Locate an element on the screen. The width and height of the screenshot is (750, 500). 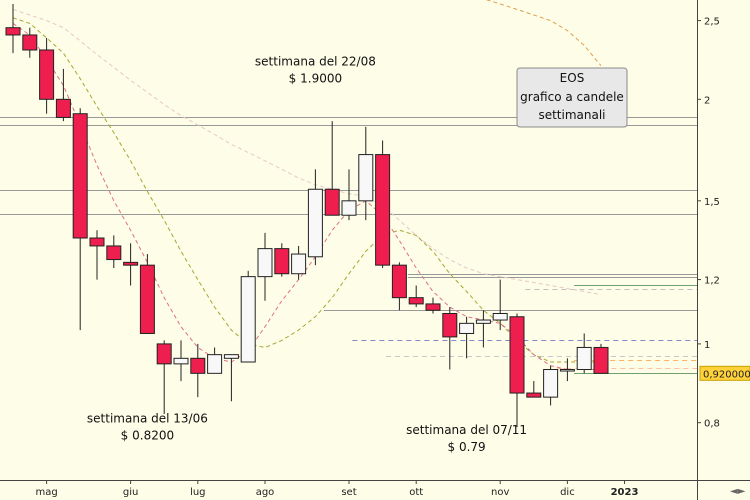
x-tick-label-1: giu is located at coordinates (130, 492).